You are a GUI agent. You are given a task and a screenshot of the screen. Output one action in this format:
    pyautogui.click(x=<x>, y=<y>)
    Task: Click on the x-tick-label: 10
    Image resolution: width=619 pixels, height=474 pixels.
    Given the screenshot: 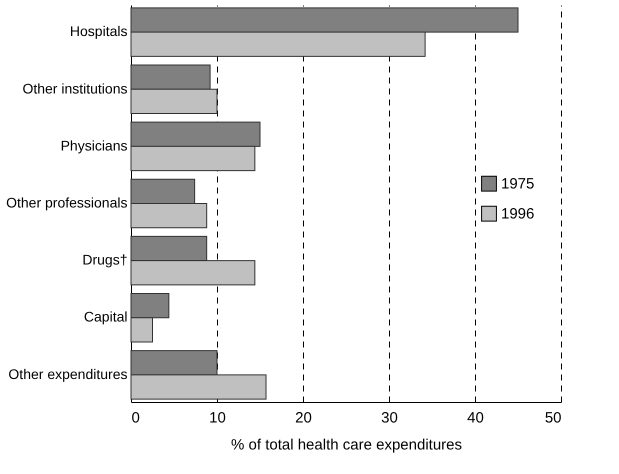 What is the action you would take?
    pyautogui.click(x=217, y=418)
    